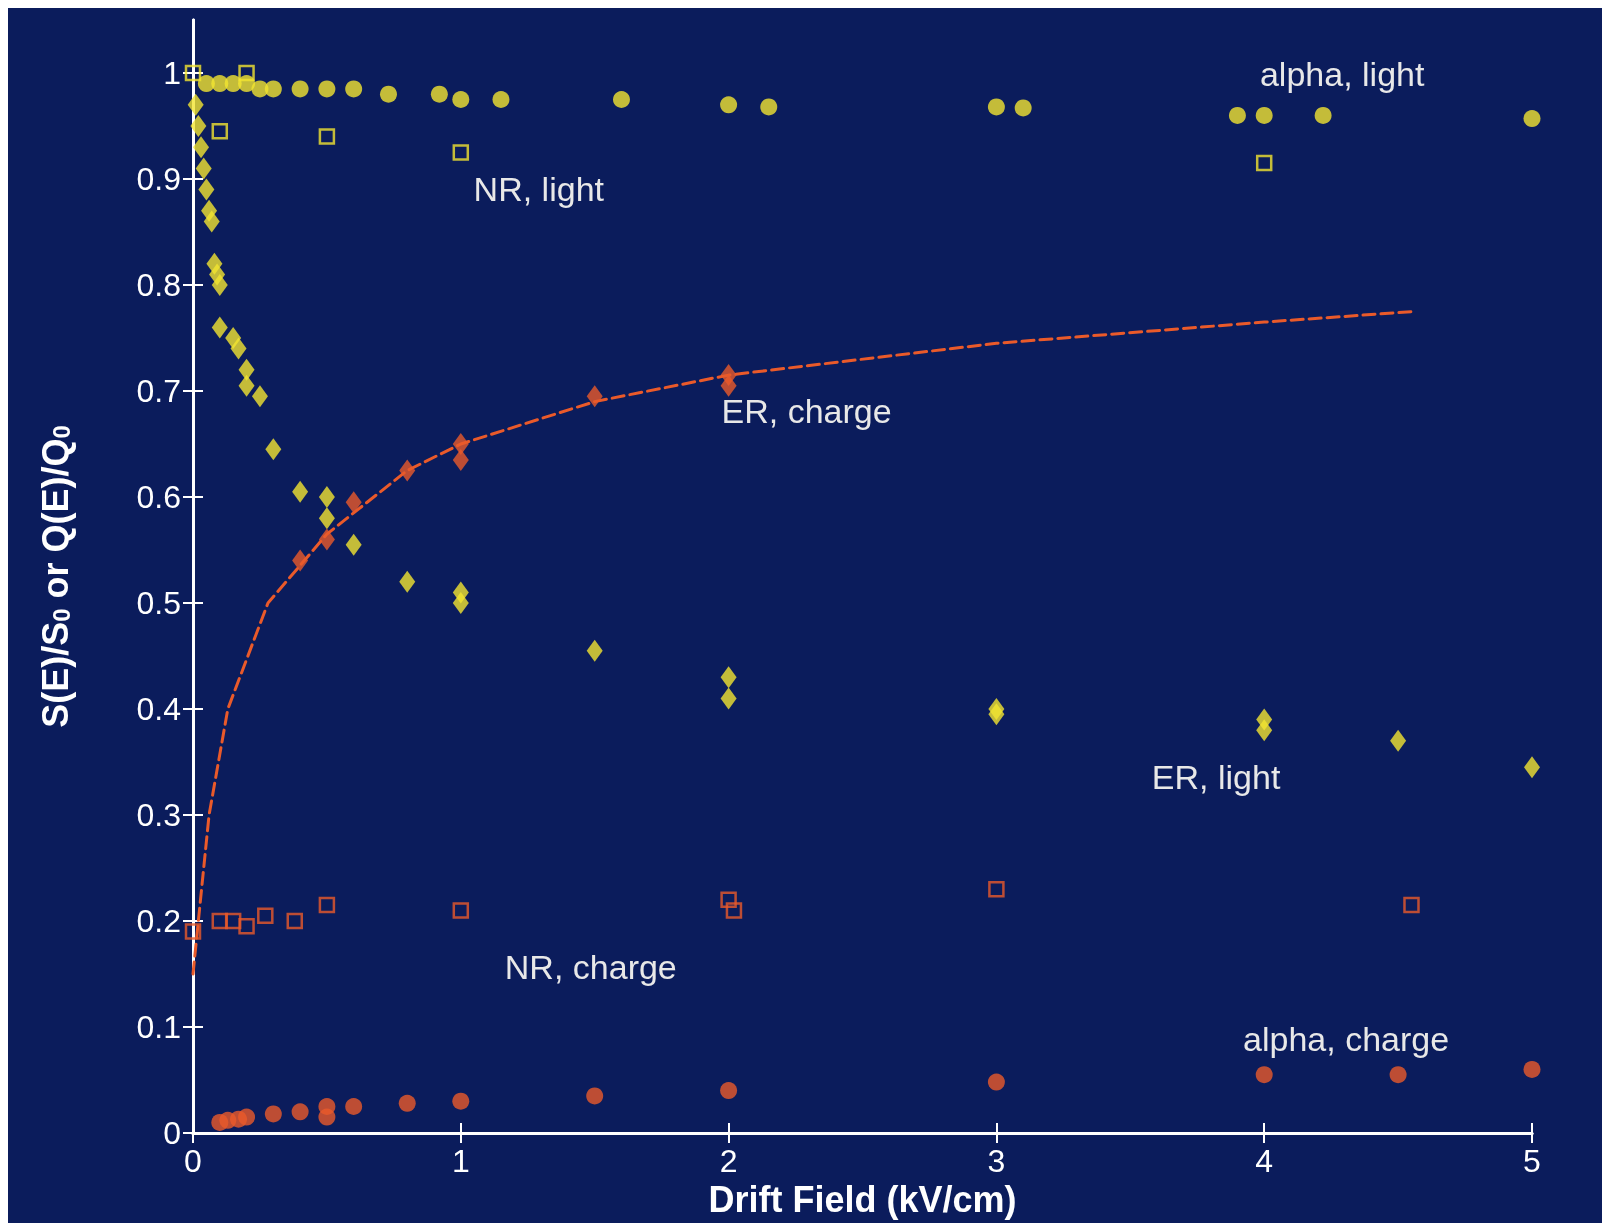  I want to click on x-tick-label: 2, so click(728, 1161).